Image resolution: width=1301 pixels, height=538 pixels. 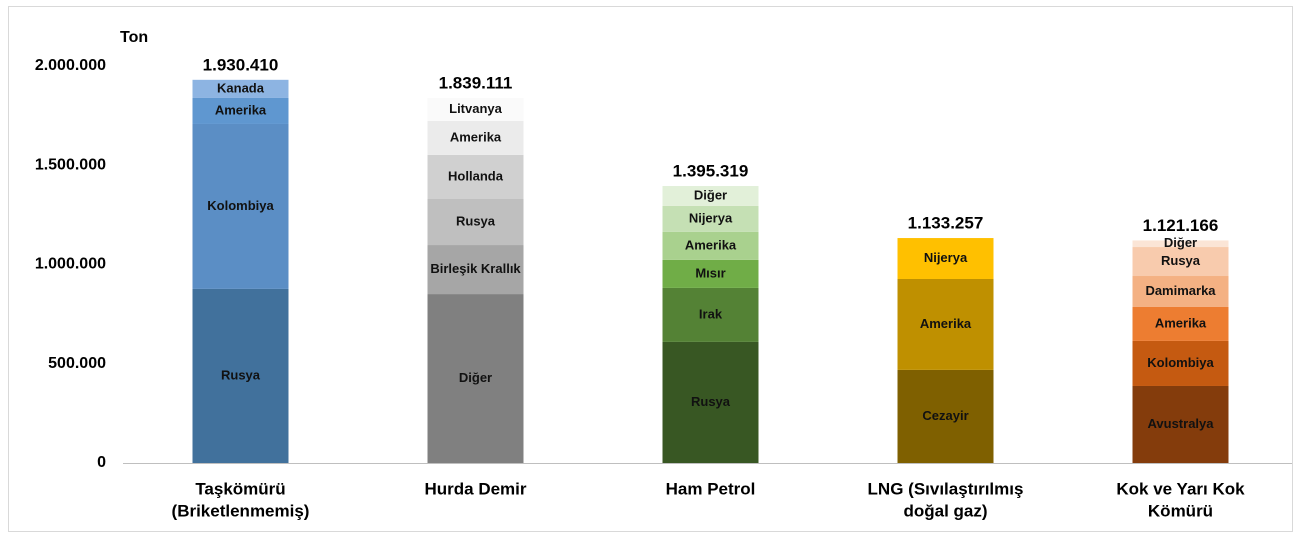 I want to click on segment-label: Hollanda, so click(x=476, y=175).